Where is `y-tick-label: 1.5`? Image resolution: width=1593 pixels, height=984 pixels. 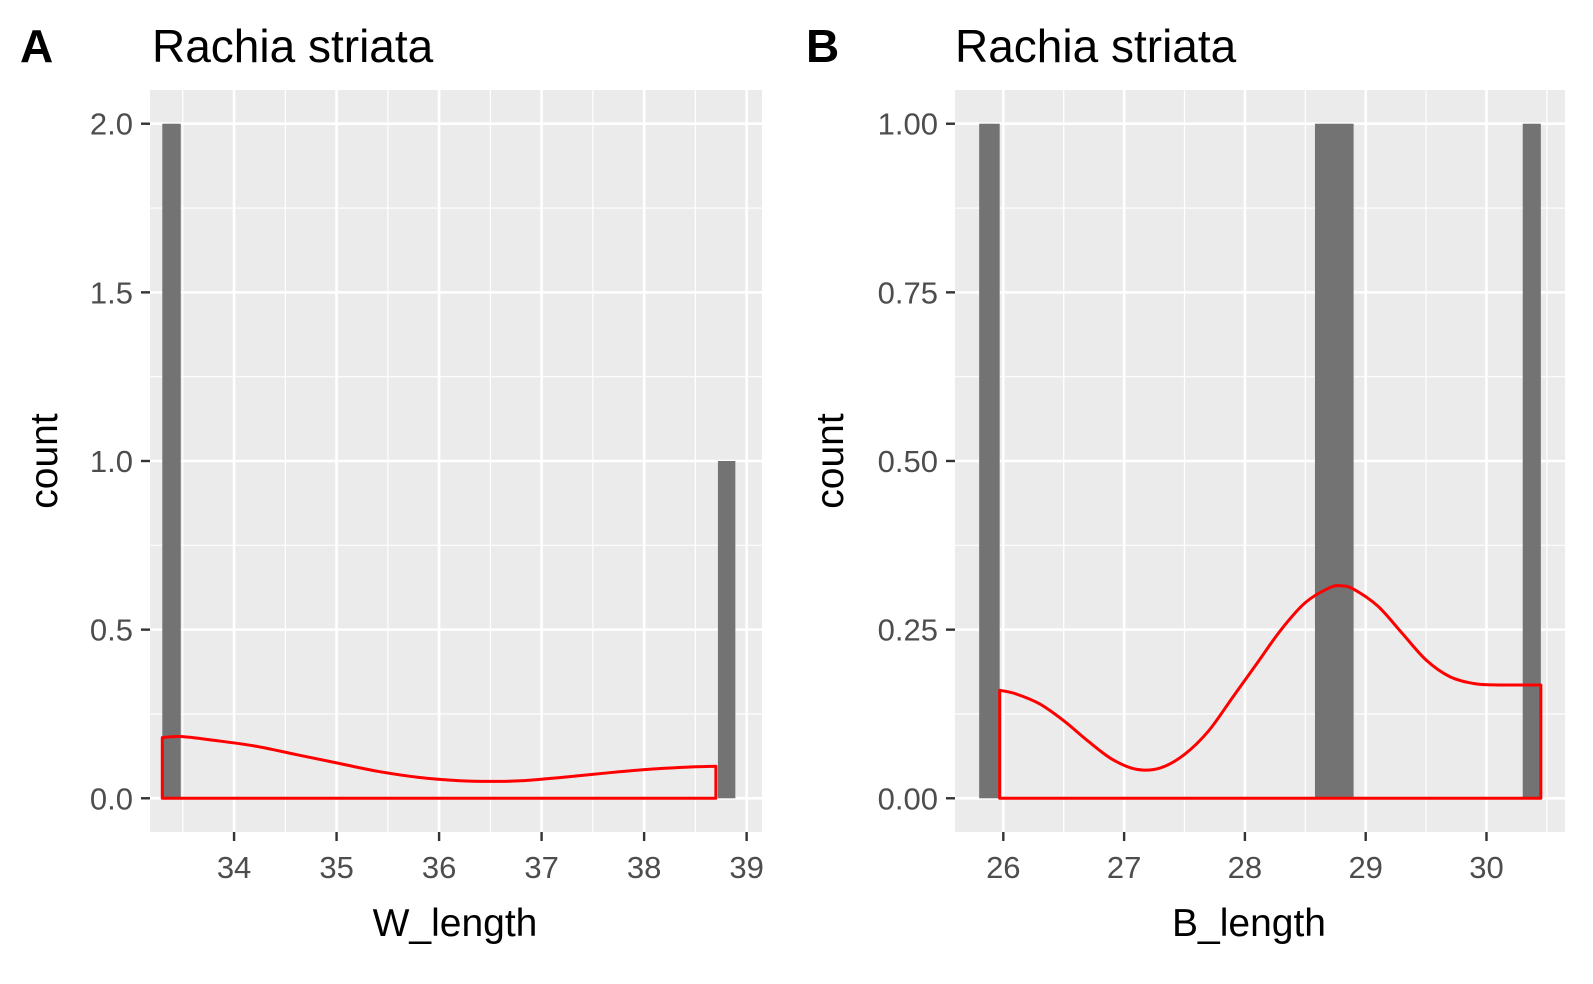 y-tick-label: 1.5 is located at coordinates (111, 292).